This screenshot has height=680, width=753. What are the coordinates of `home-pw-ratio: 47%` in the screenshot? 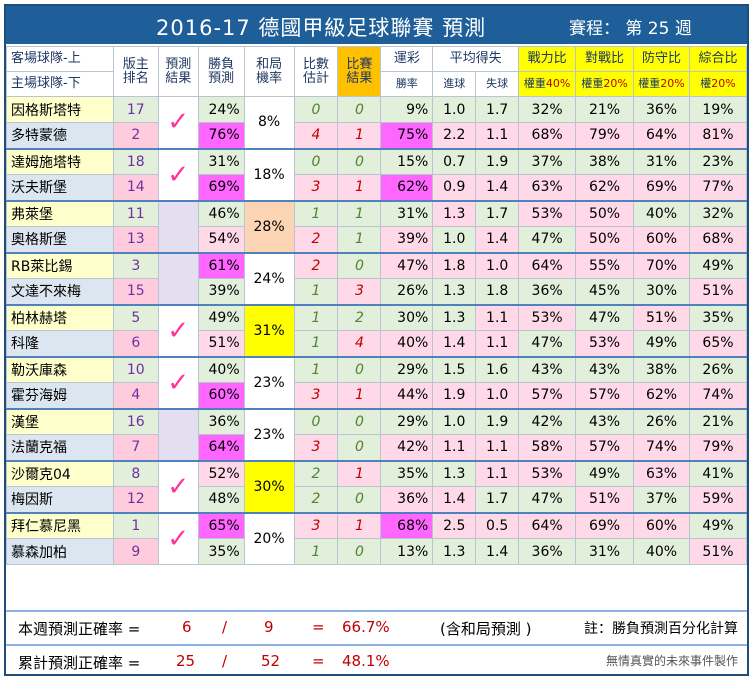 It's located at (547, 239).